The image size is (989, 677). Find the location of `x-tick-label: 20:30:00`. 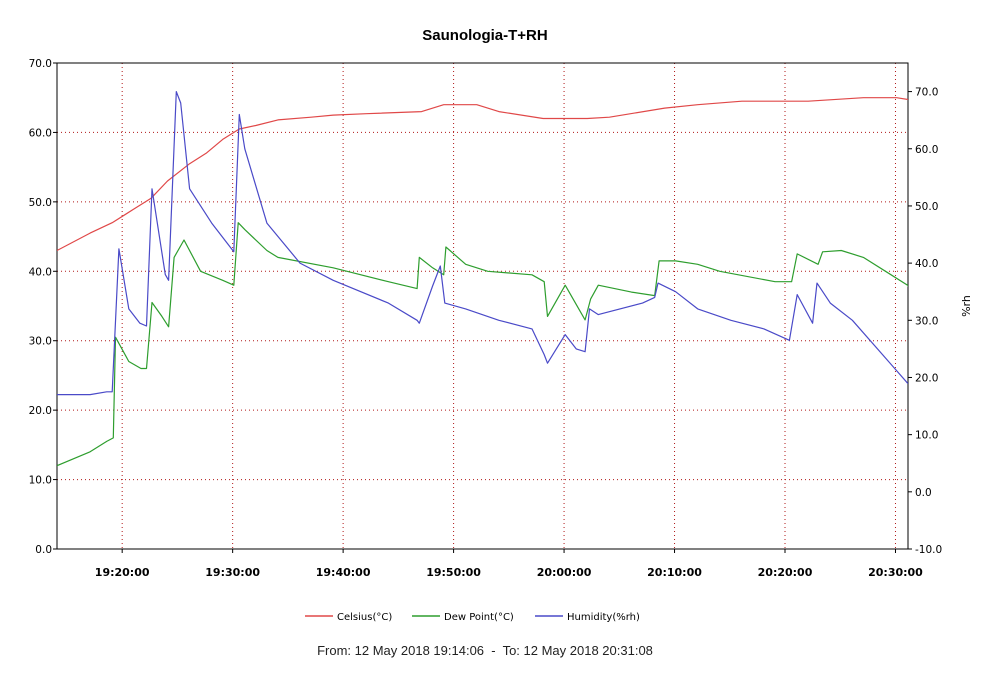

x-tick-label: 20:30:00 is located at coordinates (895, 572).